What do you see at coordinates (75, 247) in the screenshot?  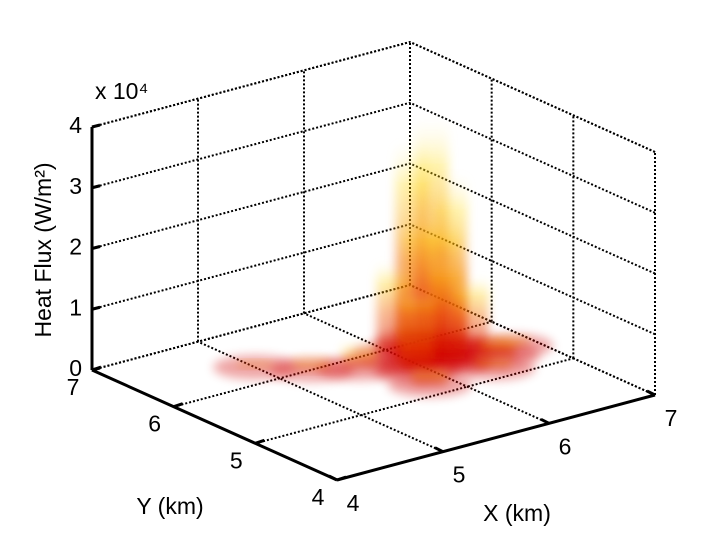 I see `z-tick-label: 2` at bounding box center [75, 247].